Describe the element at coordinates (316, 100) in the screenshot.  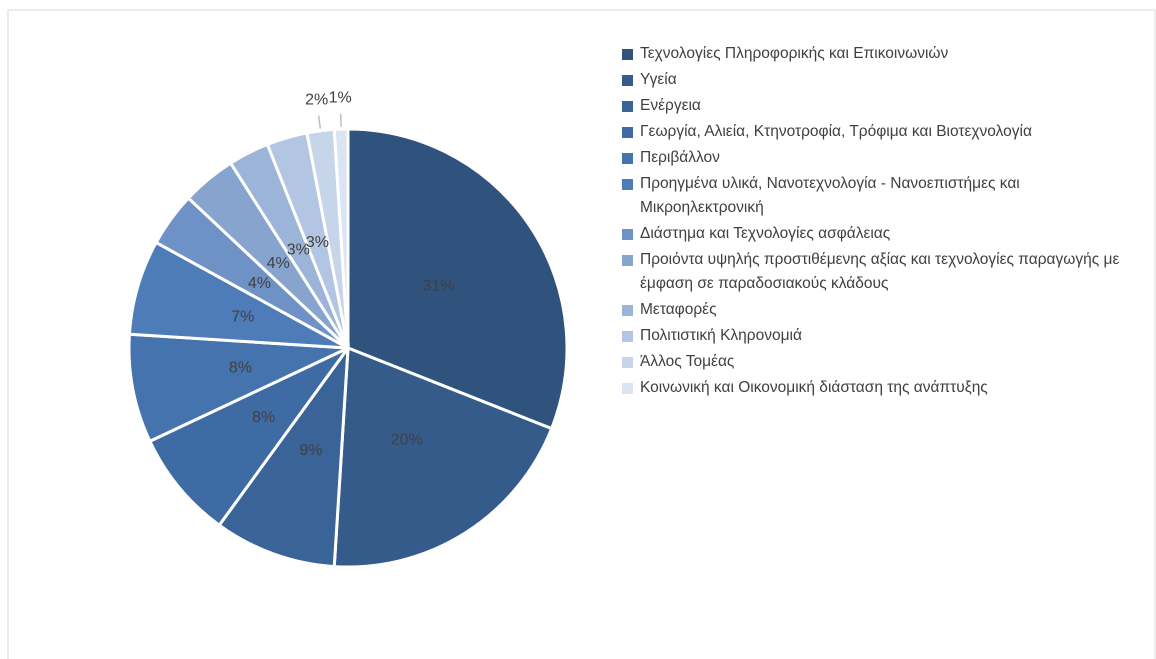
I see `data-label: 2%` at that location.